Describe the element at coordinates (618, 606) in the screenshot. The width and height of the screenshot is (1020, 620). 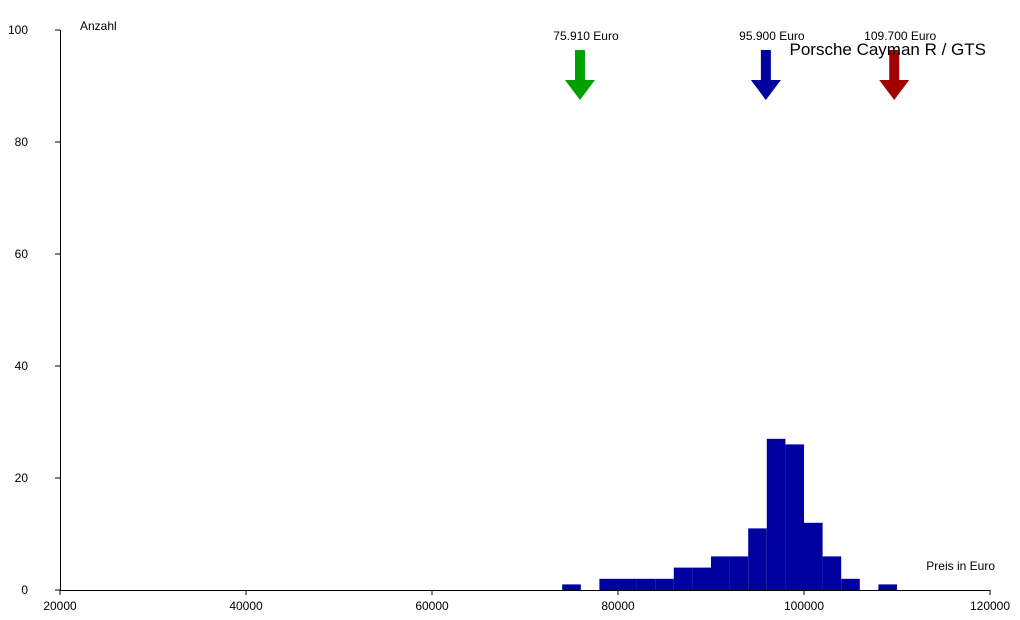
I see `x-tick-label-3: 80000` at that location.